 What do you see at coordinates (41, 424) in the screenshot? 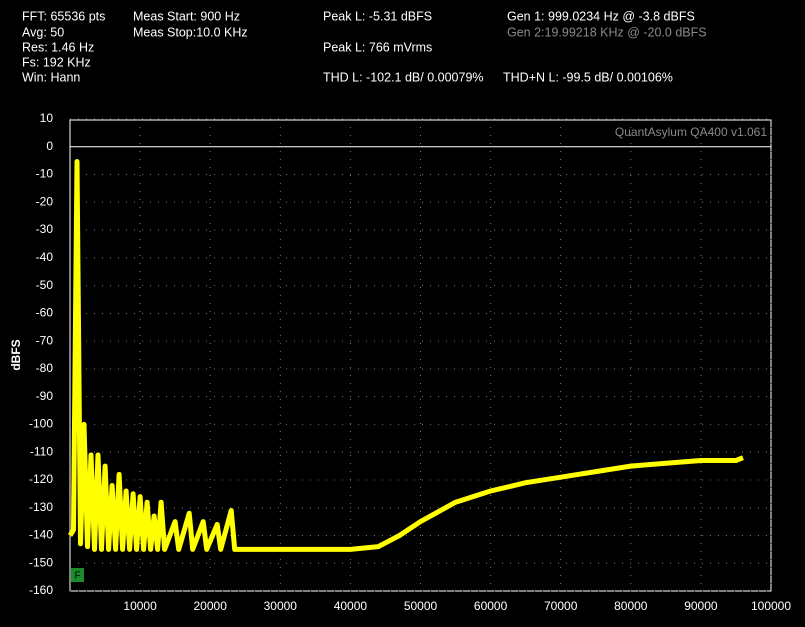
I see `y-tick-label: -100` at bounding box center [41, 424].